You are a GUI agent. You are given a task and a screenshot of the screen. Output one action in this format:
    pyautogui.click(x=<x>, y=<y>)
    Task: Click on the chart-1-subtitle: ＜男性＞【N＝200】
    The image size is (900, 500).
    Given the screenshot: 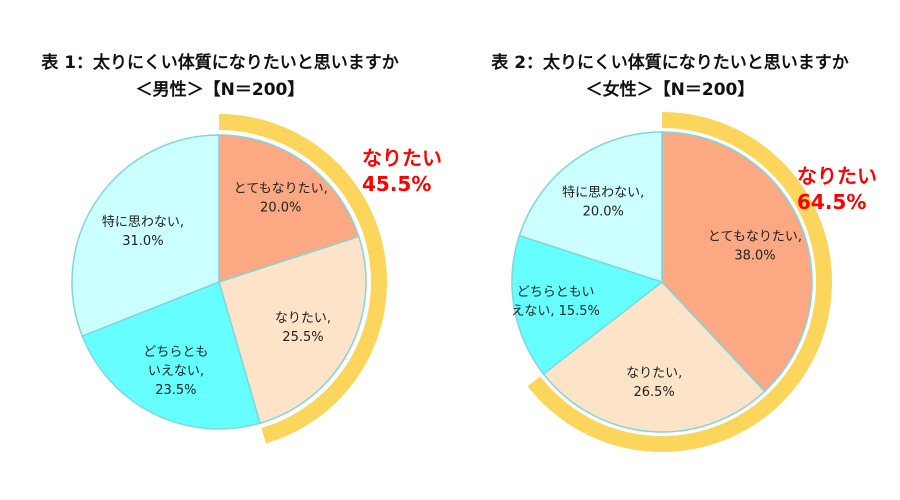 What is the action you would take?
    pyautogui.click(x=220, y=90)
    